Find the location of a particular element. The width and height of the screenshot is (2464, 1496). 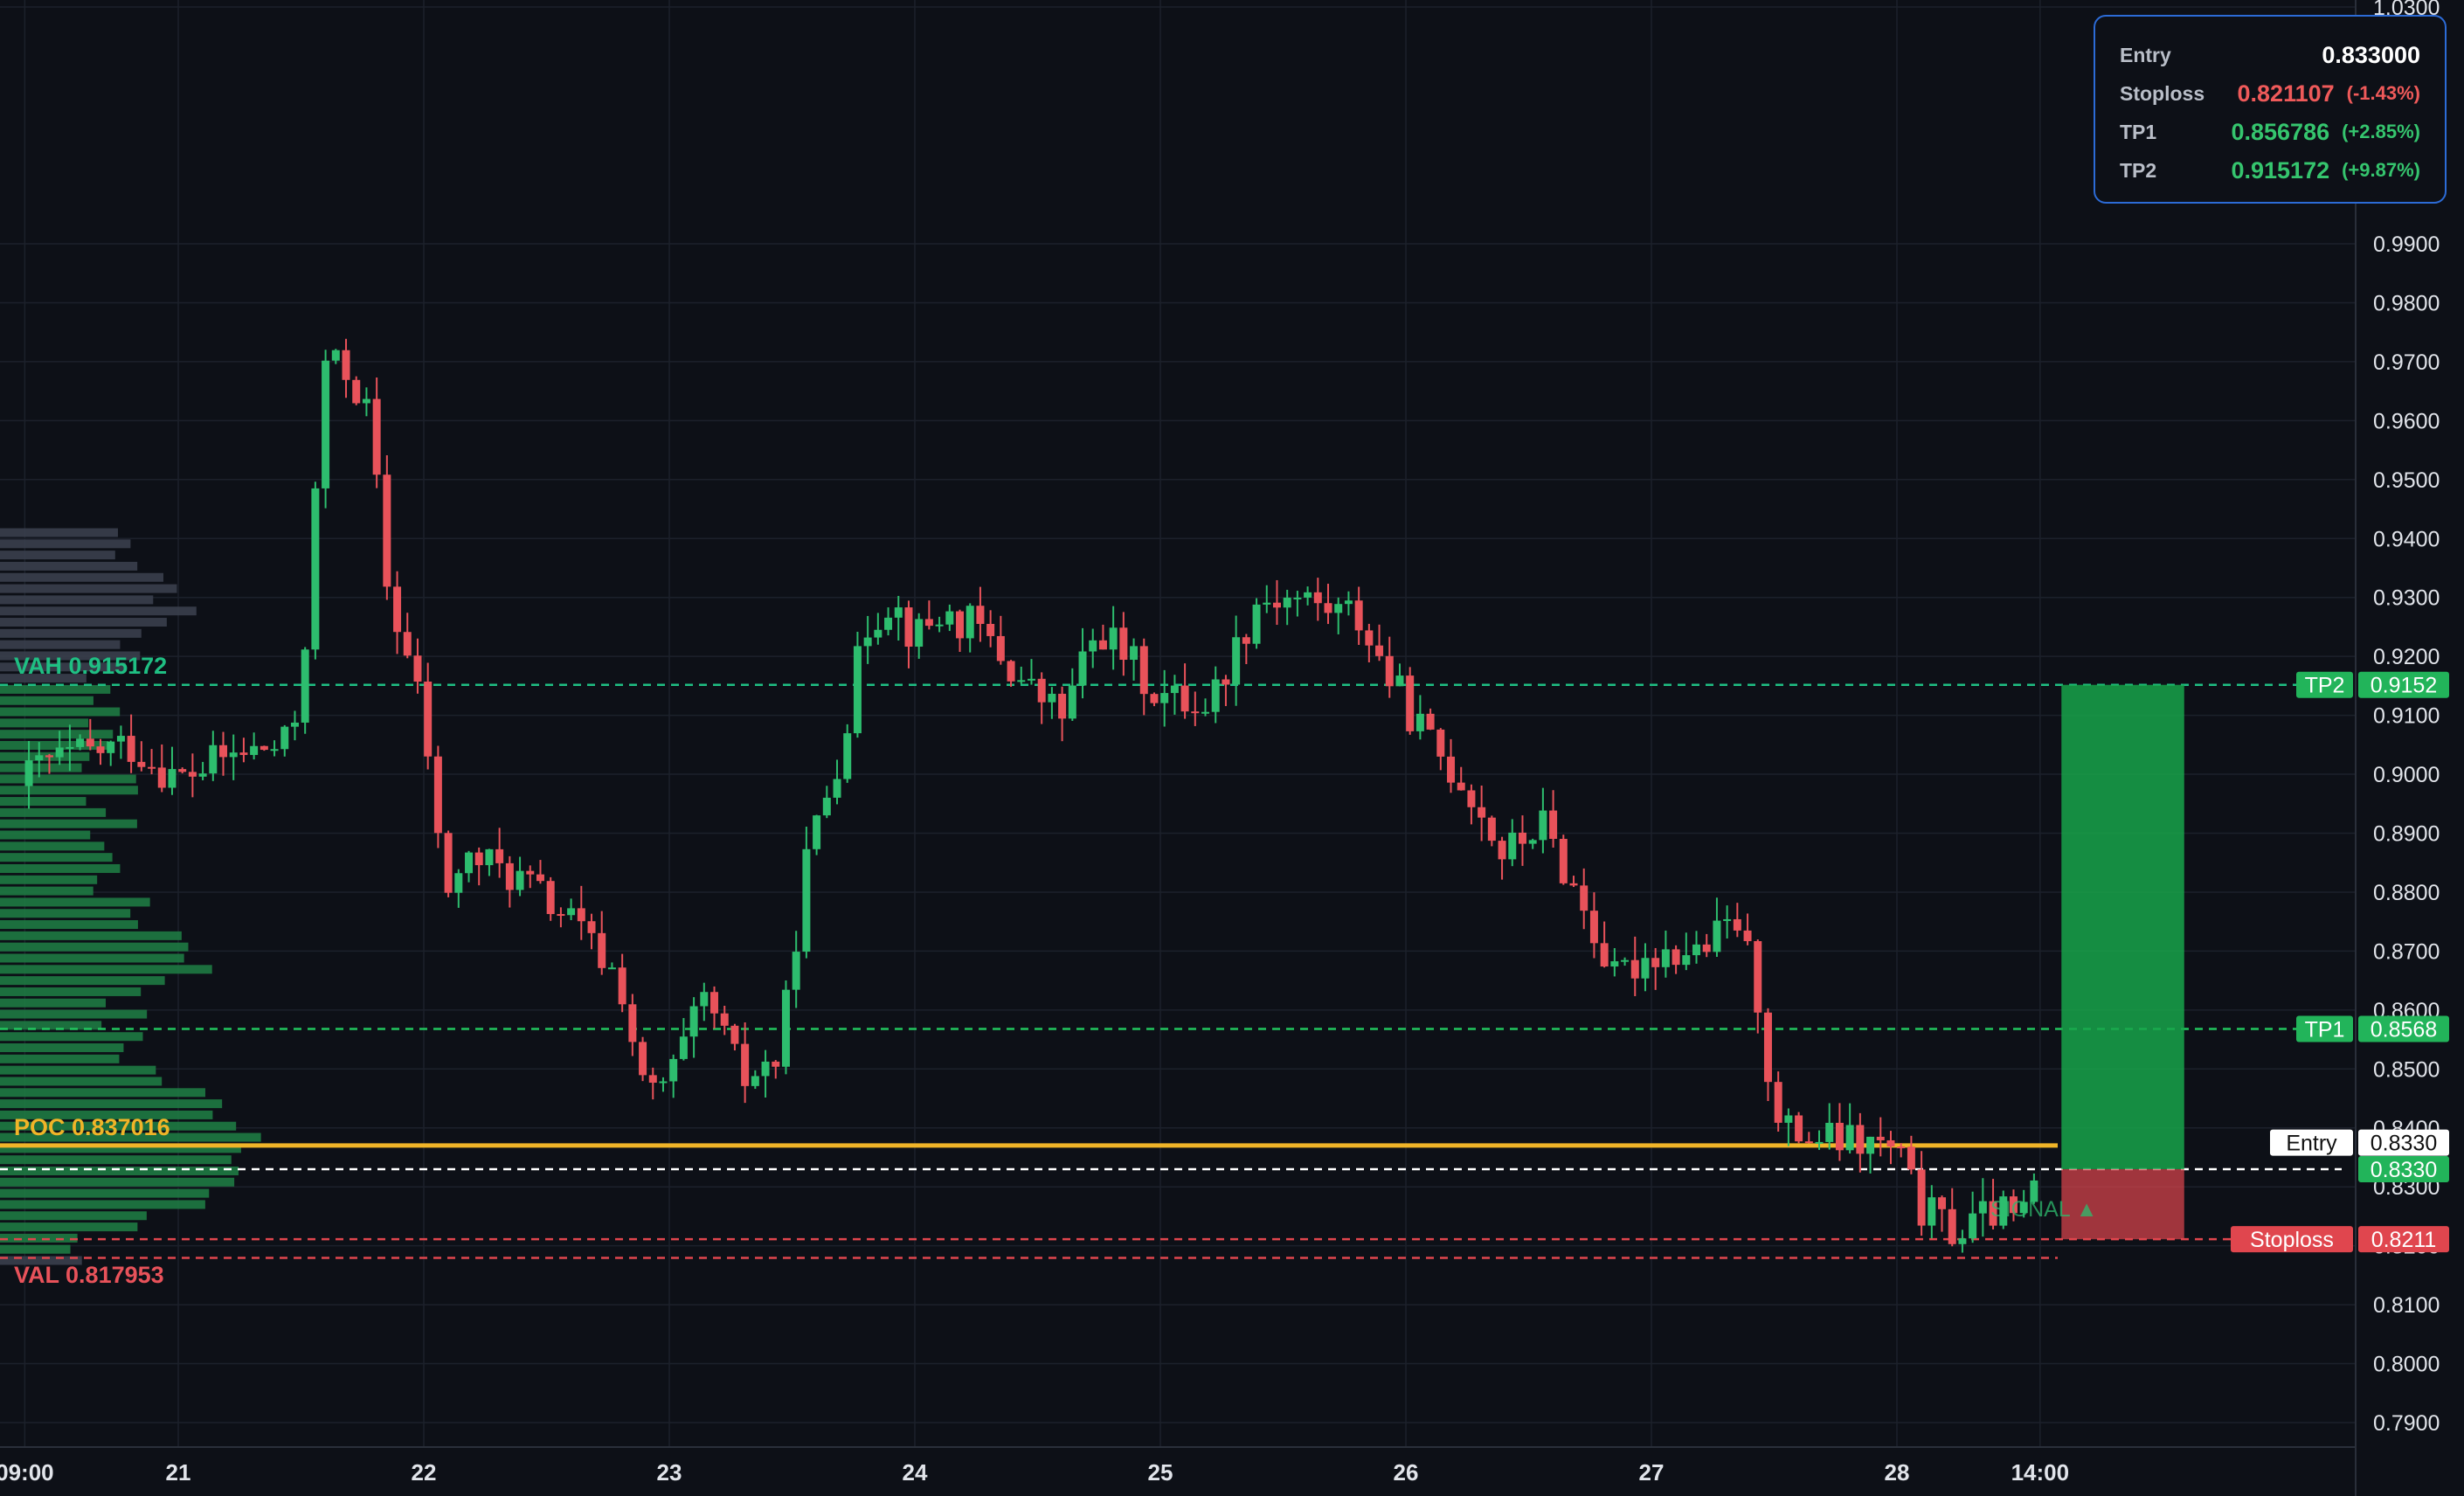

time-axis-ticks: 09:00 21 22 23 24 25 26 27 28 14:00 is located at coordinates (1034, 1472).